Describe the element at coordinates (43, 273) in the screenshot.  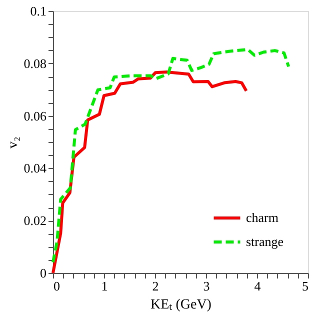
I see `y-tick-label: 0` at that location.